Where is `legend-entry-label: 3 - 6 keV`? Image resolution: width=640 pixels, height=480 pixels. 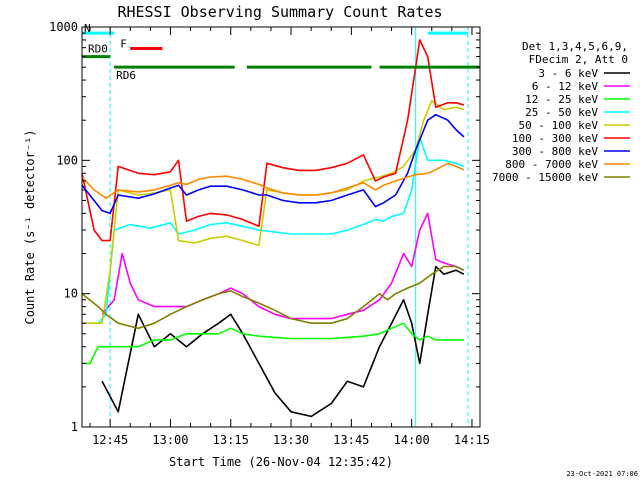 legend-entry-label: 3 - 6 keV is located at coordinates (568, 73).